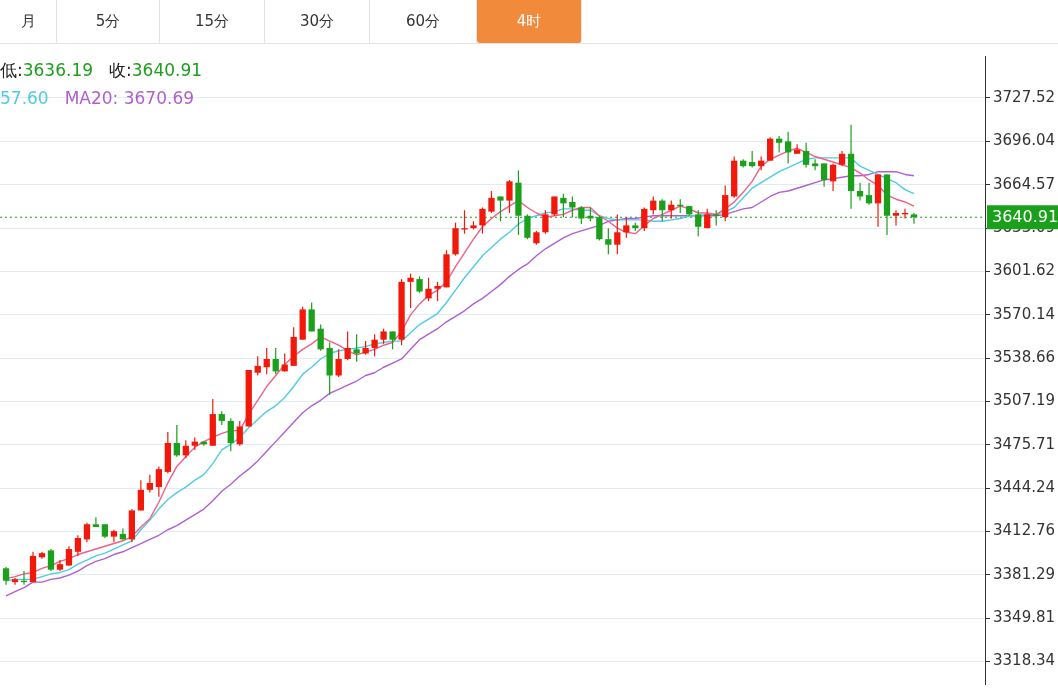 This screenshot has width=1058, height=696. What do you see at coordinates (1024, 400) in the screenshot?
I see `y-tick-label: 3507.19` at bounding box center [1024, 400].